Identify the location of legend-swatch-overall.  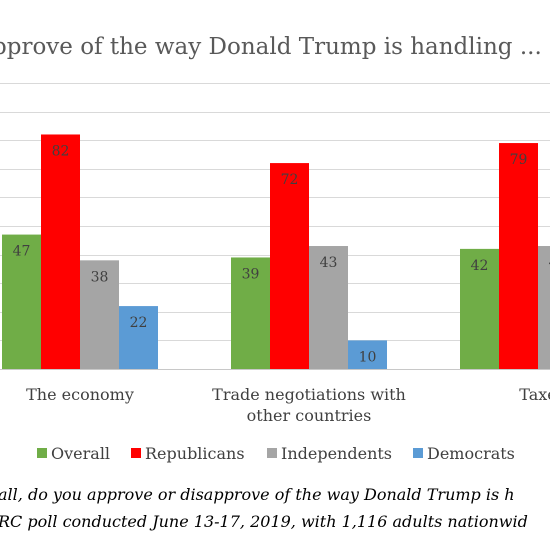
(42, 453).